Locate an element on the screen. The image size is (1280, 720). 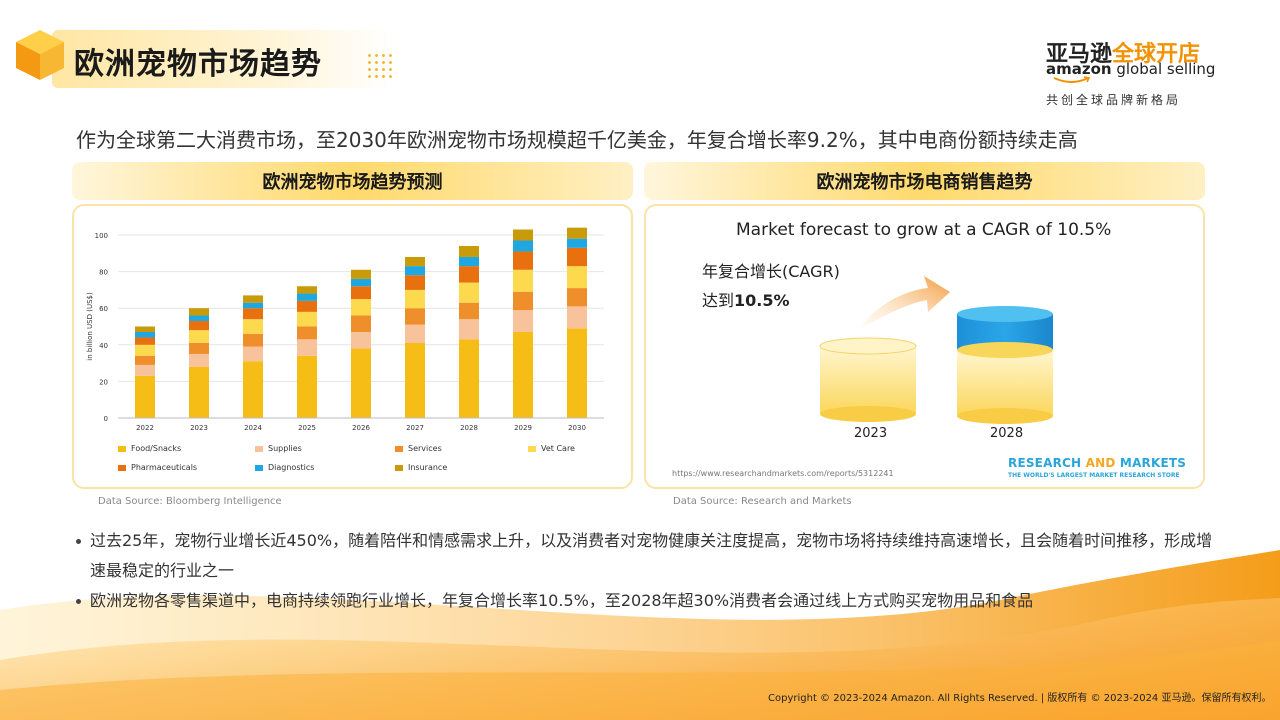
year-end-label: 2028 is located at coordinates (1007, 433).